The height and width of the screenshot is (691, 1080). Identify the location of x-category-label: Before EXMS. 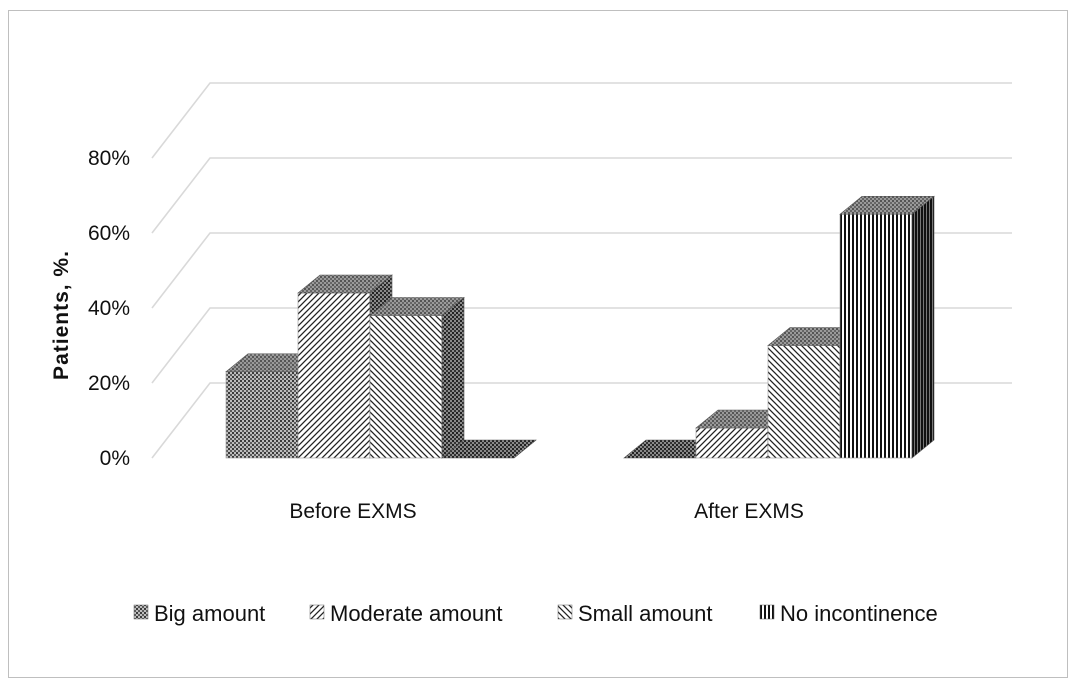
(352, 511).